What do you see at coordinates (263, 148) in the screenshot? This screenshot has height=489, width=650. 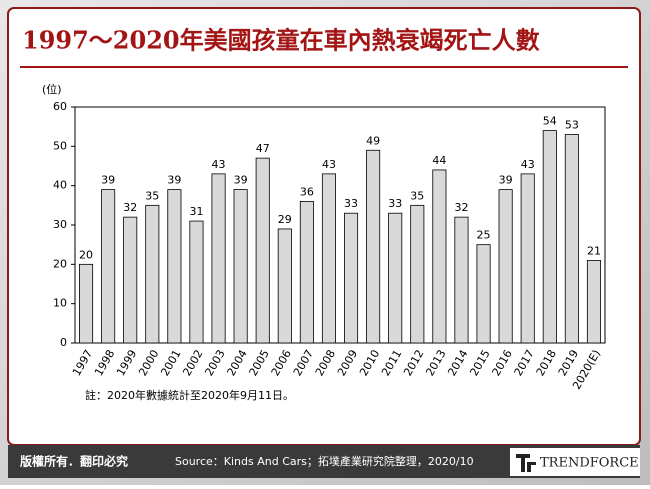 I see `data-label: 47` at bounding box center [263, 148].